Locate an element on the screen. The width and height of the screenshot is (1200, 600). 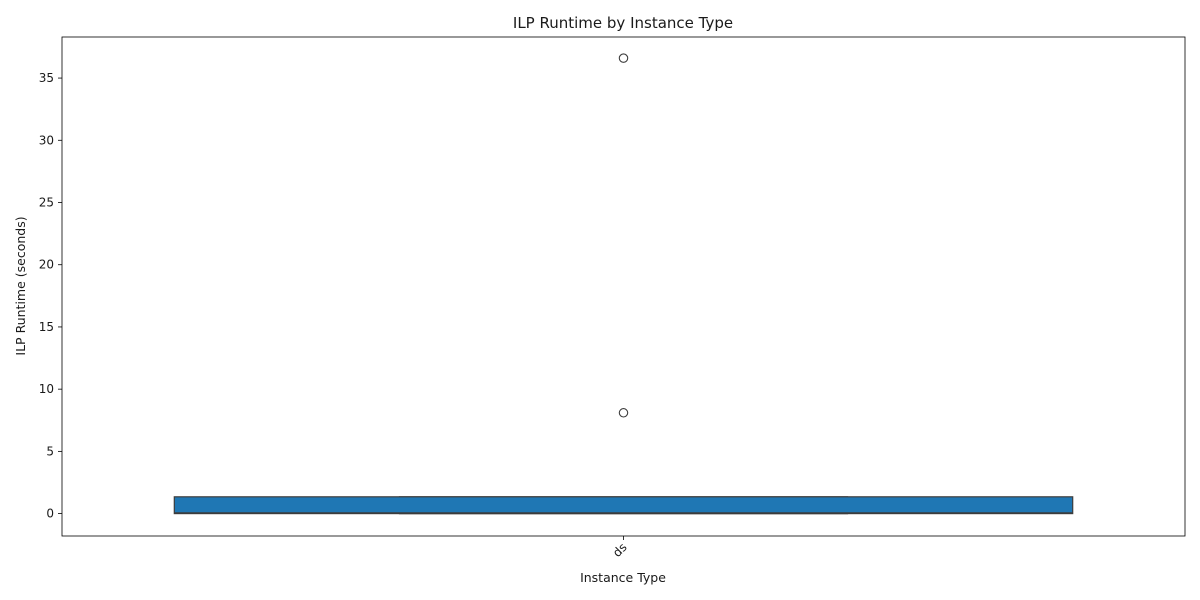
y-tick-label: 5 is located at coordinates (50, 451).